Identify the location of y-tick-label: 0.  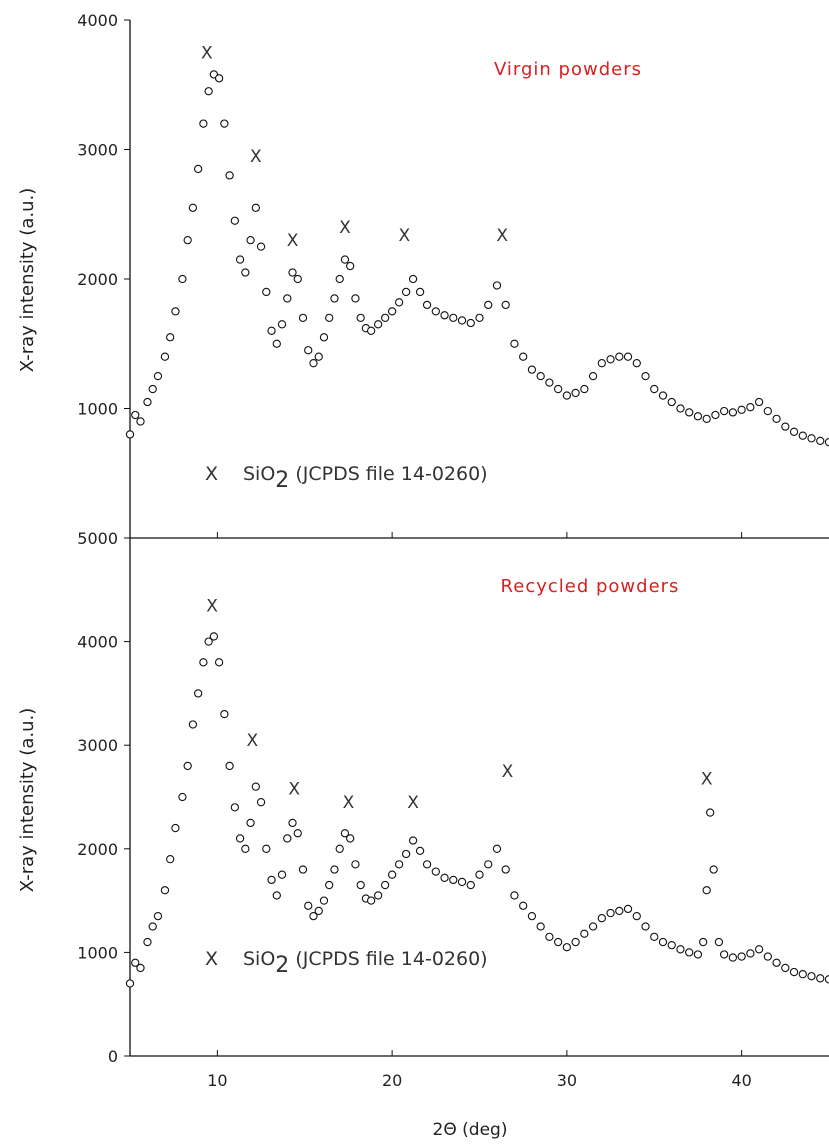
(113, 1056).